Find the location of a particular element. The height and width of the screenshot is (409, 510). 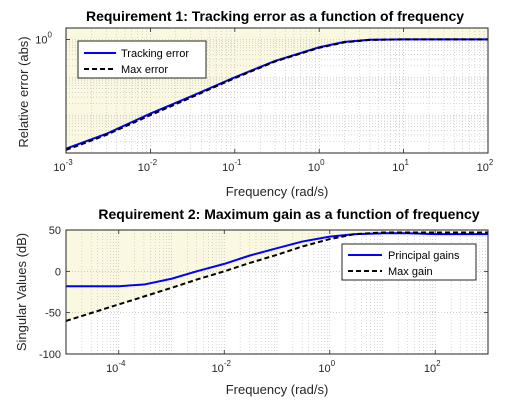

chart-2-legend: Principal gains Max gain is located at coordinates (409, 262).